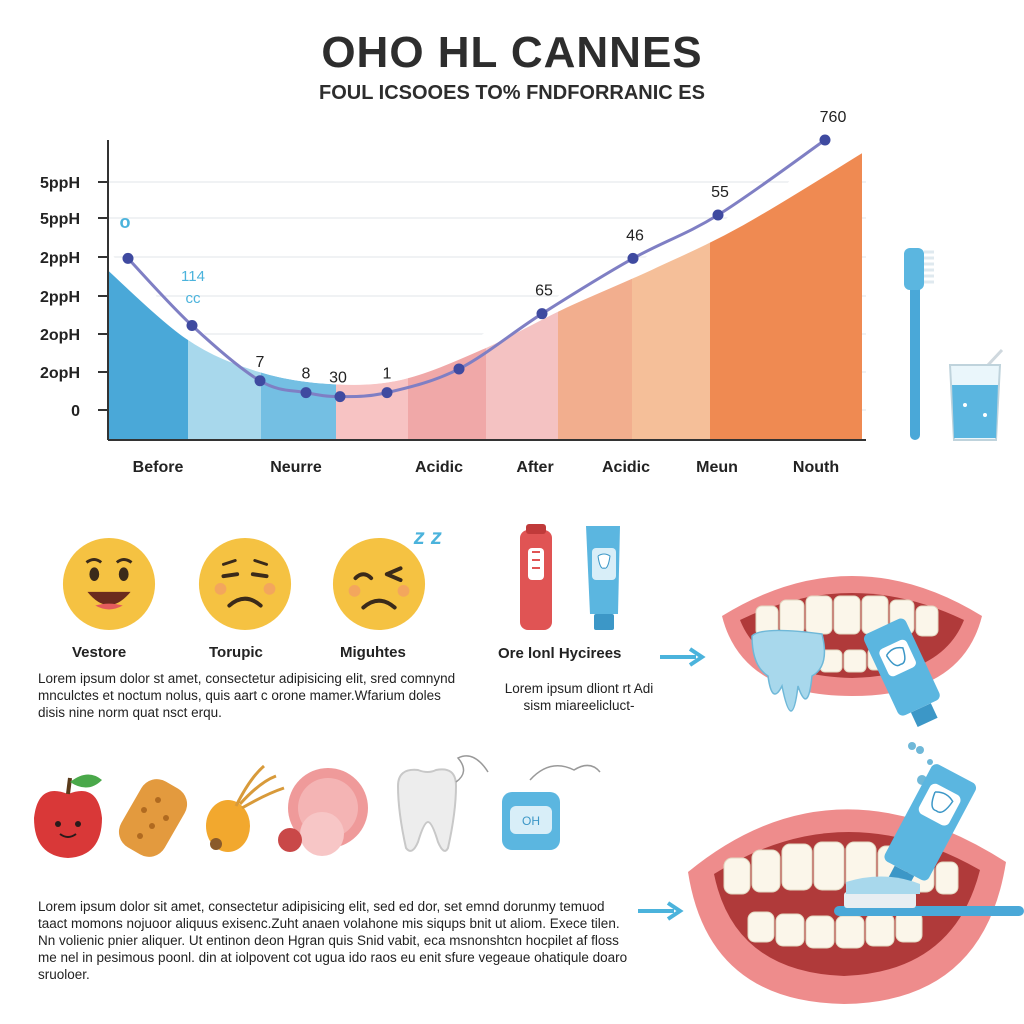 Image resolution: width=1024 pixels, height=1024 pixels. What do you see at coordinates (901, 672) in the screenshot?
I see `toothpaste-tube-tilted-icon` at bounding box center [901, 672].